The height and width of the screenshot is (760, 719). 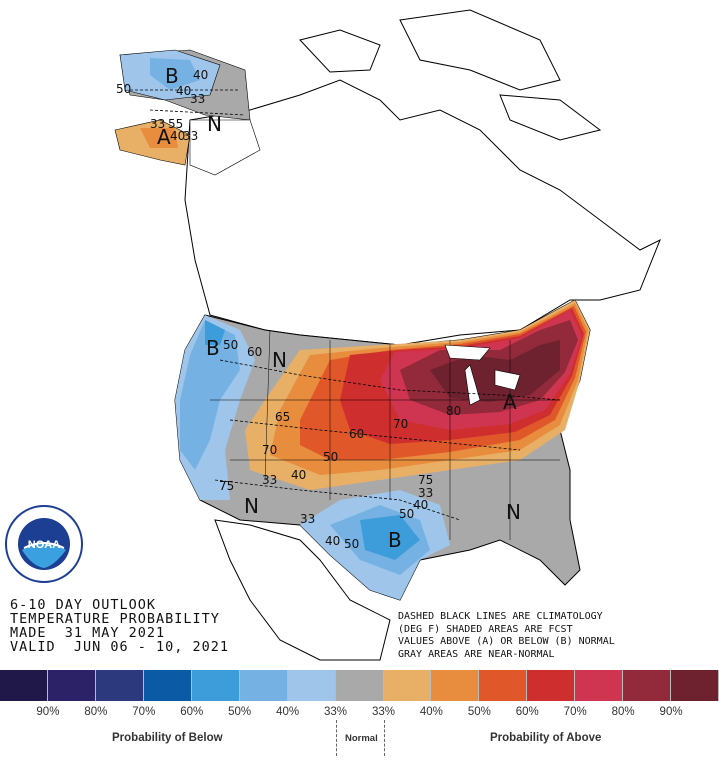 I want to click on noaa-logo-text: NOAA, so click(x=44, y=545).